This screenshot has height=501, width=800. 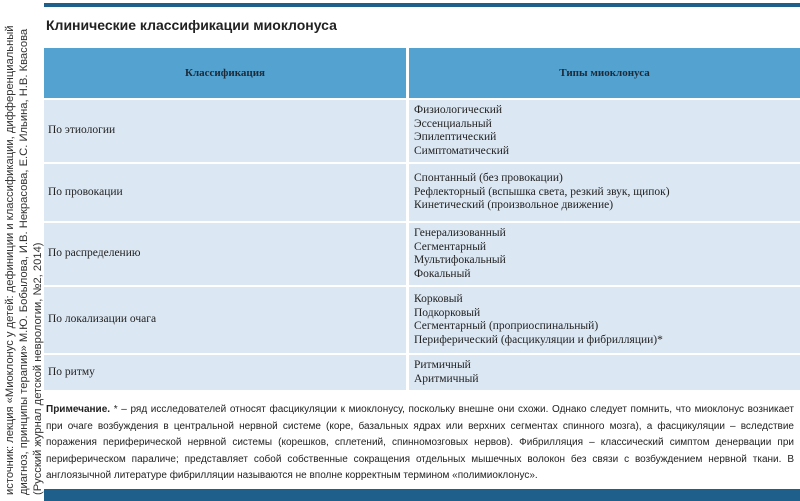 I want to click on type-item: Эссенциальный, so click(x=453, y=123).